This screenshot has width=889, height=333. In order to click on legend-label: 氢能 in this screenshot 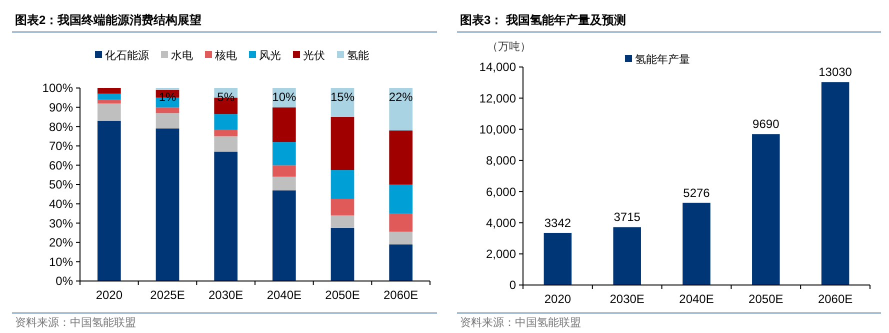, I will do `click(358, 55)`.